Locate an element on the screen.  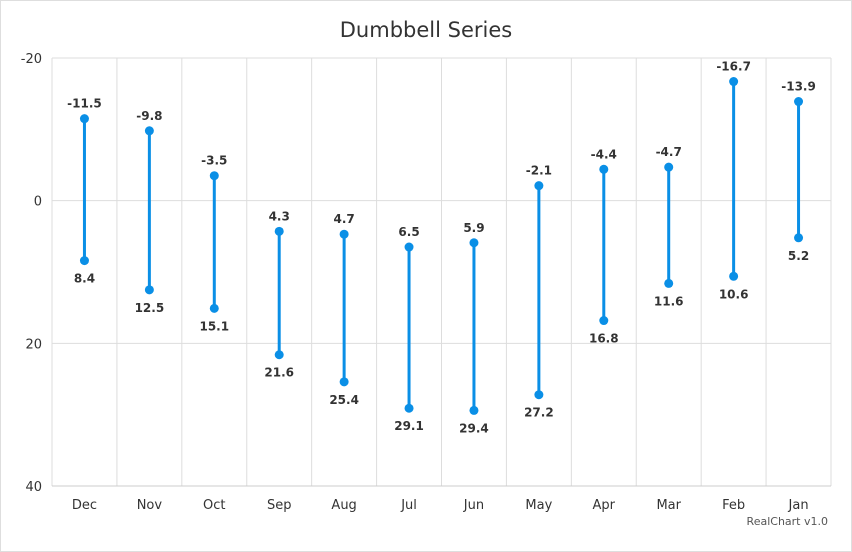
high-value-label: 25.4 is located at coordinates (344, 400).